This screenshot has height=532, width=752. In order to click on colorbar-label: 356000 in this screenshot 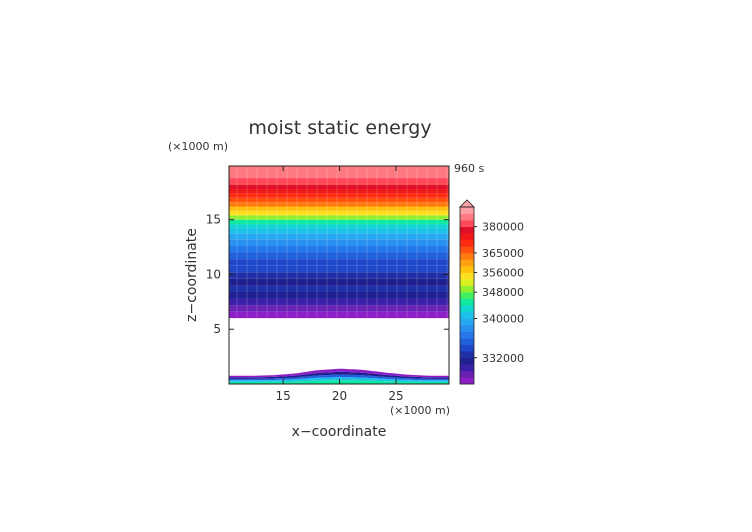, I will do `click(503, 273)`.